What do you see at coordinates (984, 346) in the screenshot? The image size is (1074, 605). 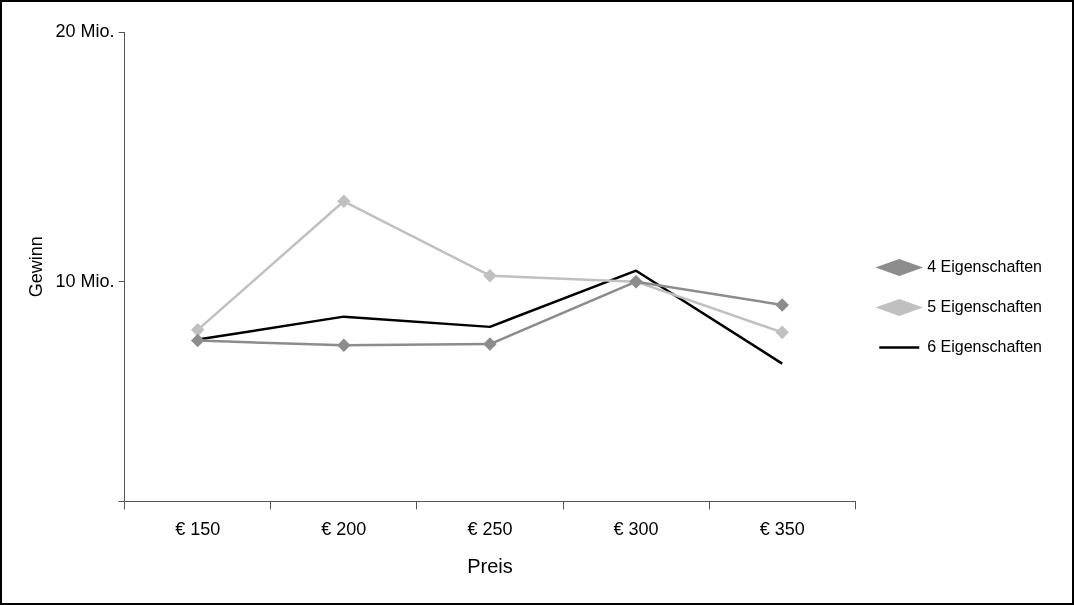 I see `legend-label: 6 Eigenschaften` at bounding box center [984, 346].